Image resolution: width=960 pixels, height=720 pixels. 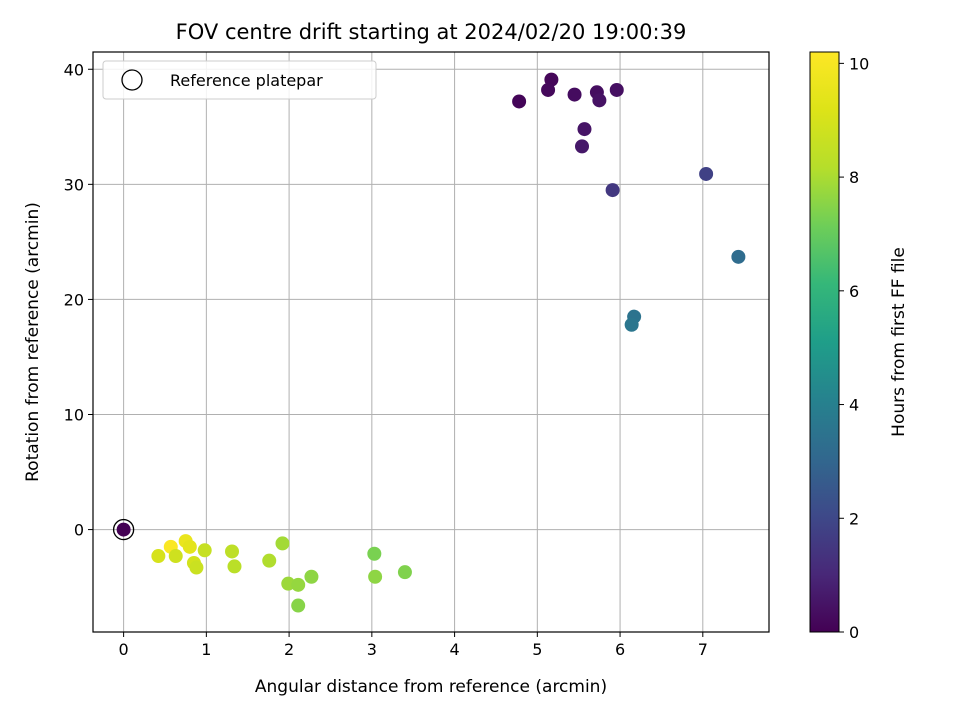 What do you see at coordinates (854, 405) in the screenshot?
I see `colorbar-tick-label: 4` at bounding box center [854, 405].